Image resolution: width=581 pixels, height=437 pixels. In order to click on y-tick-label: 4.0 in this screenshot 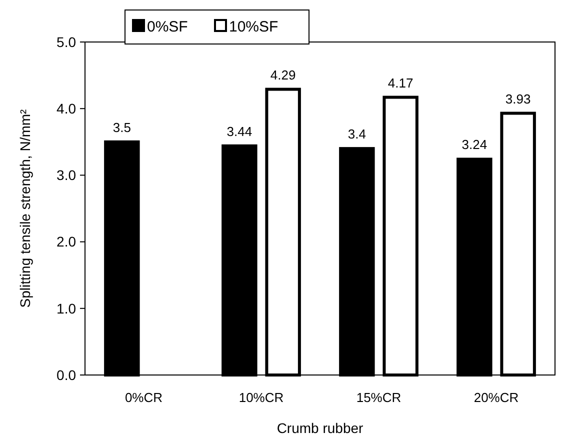, I will do `click(66, 108)`.